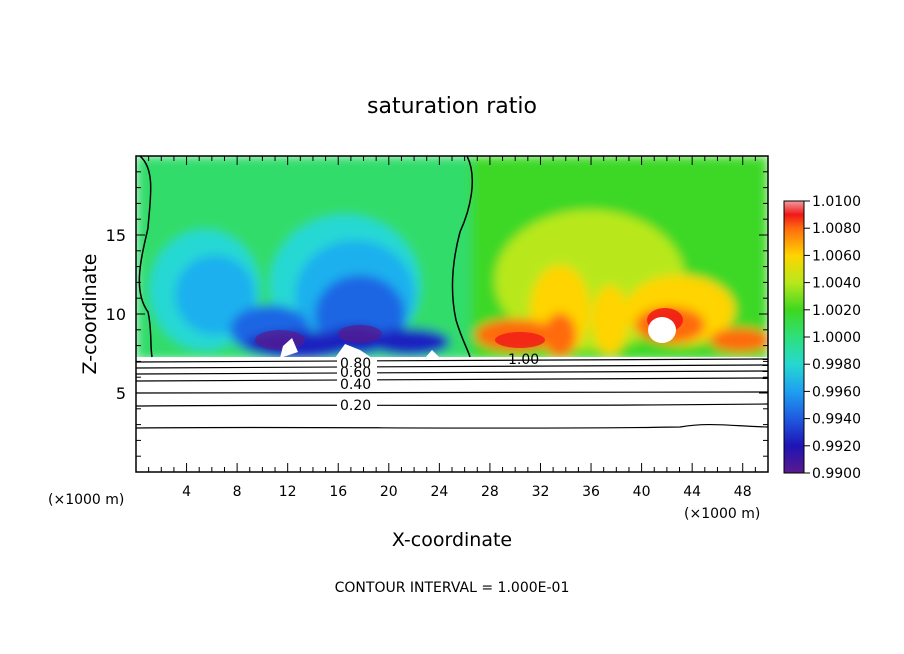 Image resolution: width=904 pixels, height=654 pixels. What do you see at coordinates (90, 314) in the screenshot?
I see `y-axis-label: Z-coordinate` at bounding box center [90, 314].